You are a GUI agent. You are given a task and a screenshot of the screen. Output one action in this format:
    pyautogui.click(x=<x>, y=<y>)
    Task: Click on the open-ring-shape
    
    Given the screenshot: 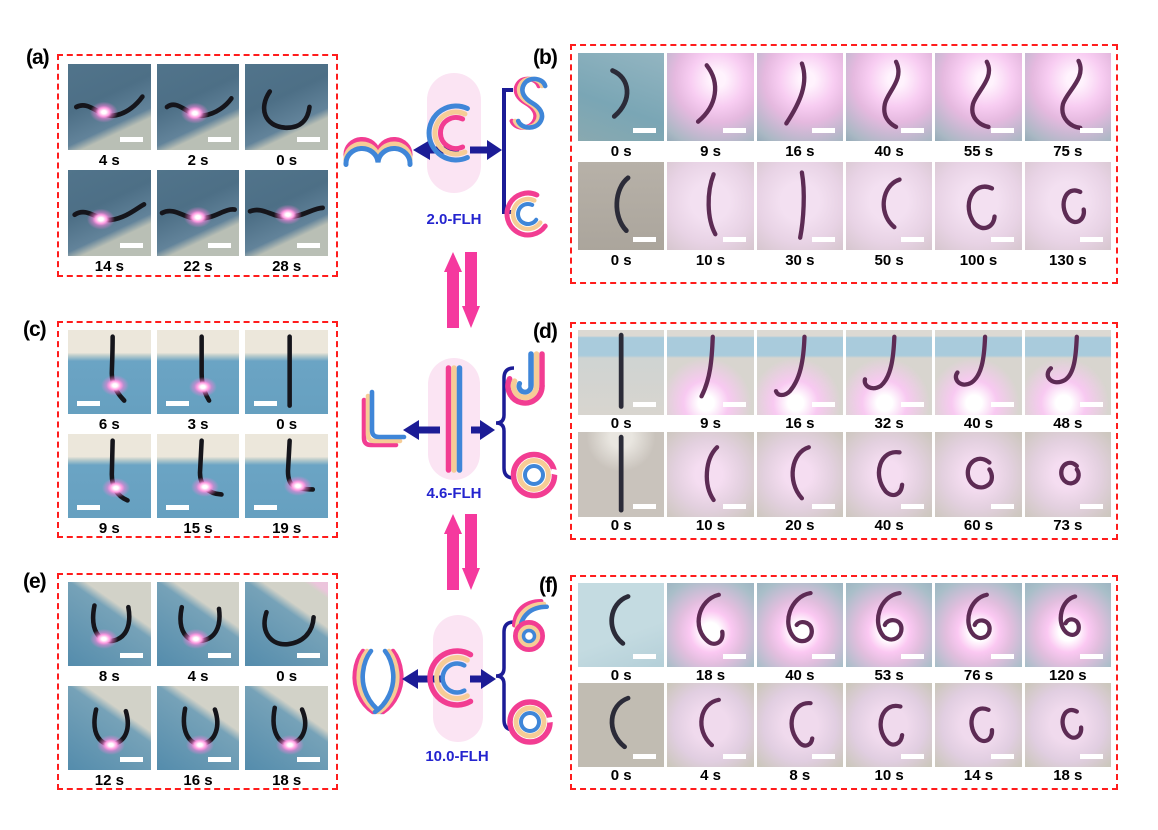 What is the action you would take?
    pyautogui.click(x=537, y=475)
    